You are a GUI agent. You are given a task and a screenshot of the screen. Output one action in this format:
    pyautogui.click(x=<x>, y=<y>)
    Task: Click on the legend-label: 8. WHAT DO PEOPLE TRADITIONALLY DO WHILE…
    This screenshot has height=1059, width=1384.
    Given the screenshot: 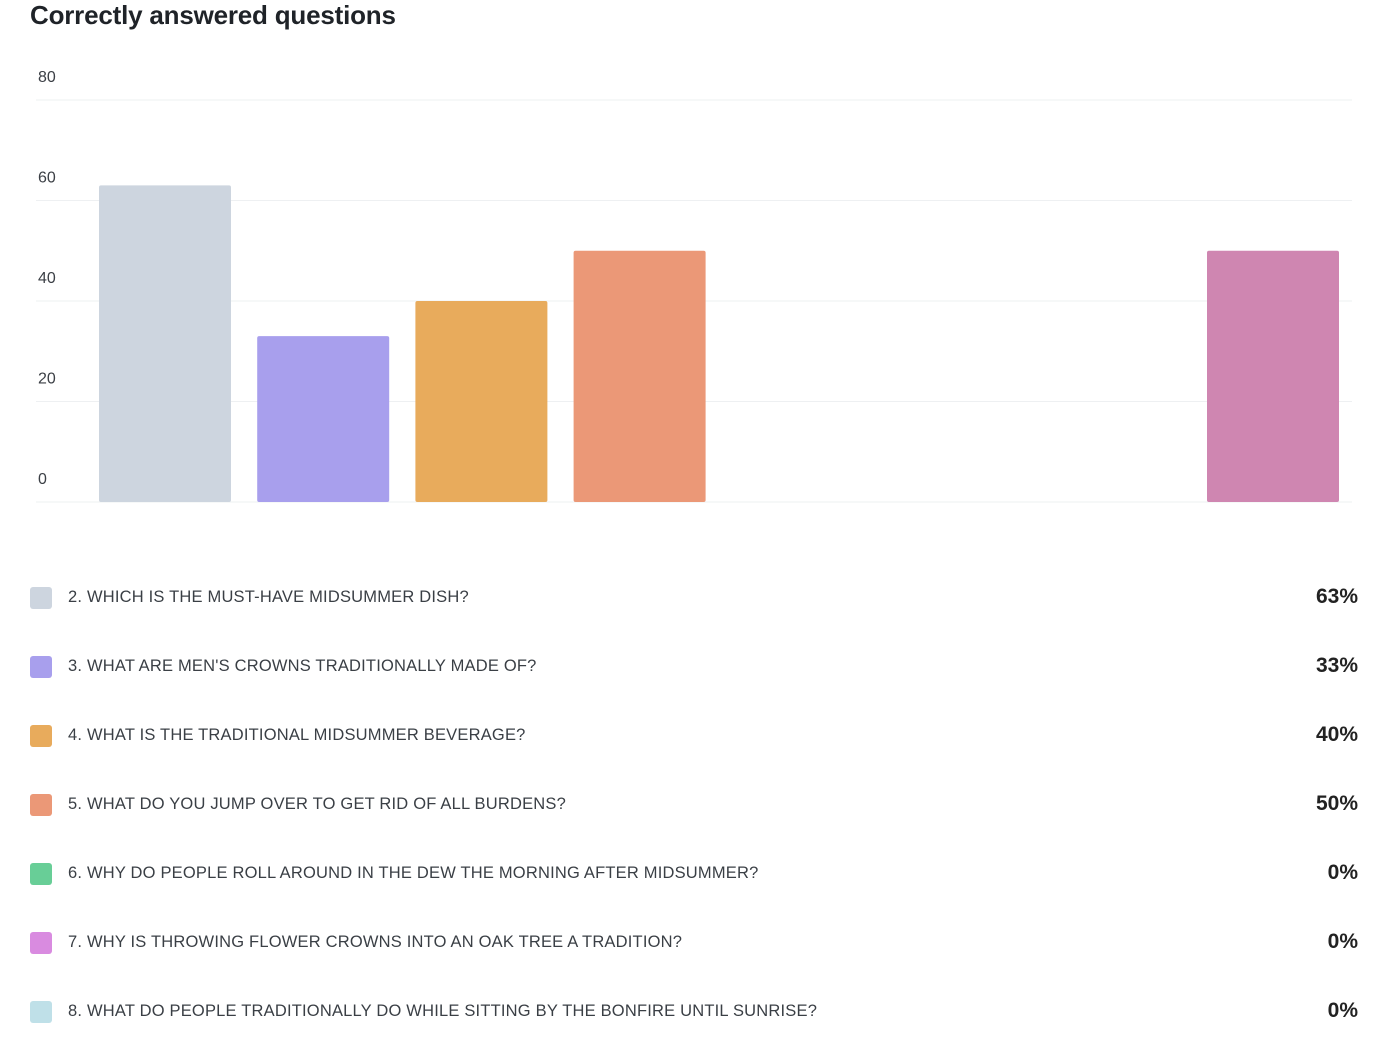 What is the action you would take?
    pyautogui.click(x=443, y=1011)
    